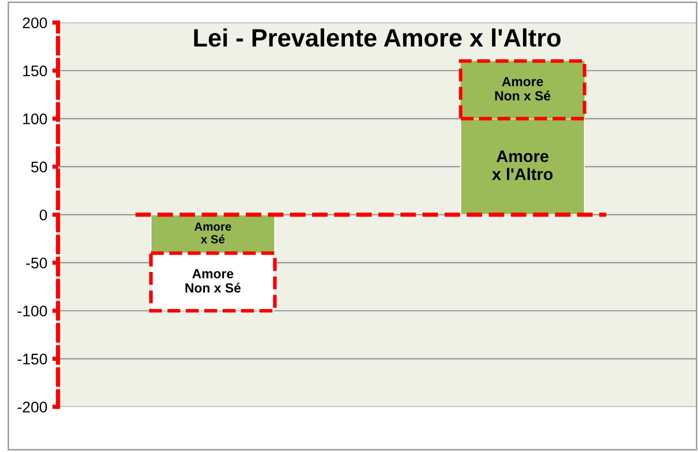 Image resolution: width=698 pixels, height=452 pixels. Describe the element at coordinates (522, 88) in the screenshot. I see `series-label: Amore Non x Sé` at that location.